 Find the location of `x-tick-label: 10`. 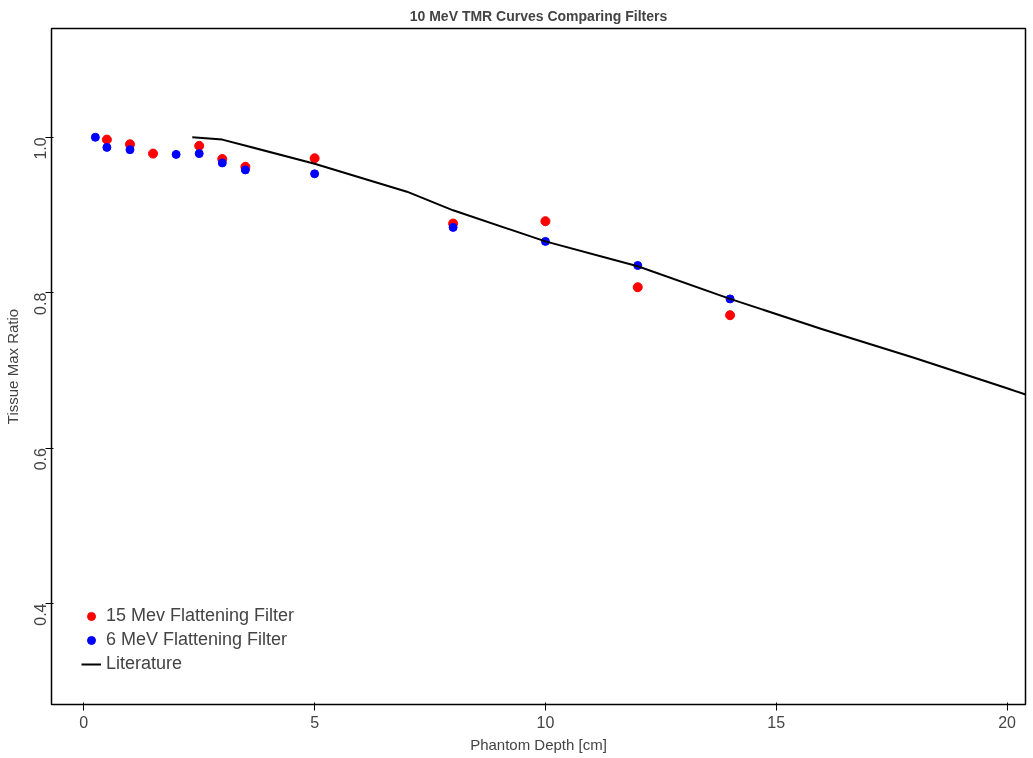

x-tick-label: 10 is located at coordinates (545, 722).